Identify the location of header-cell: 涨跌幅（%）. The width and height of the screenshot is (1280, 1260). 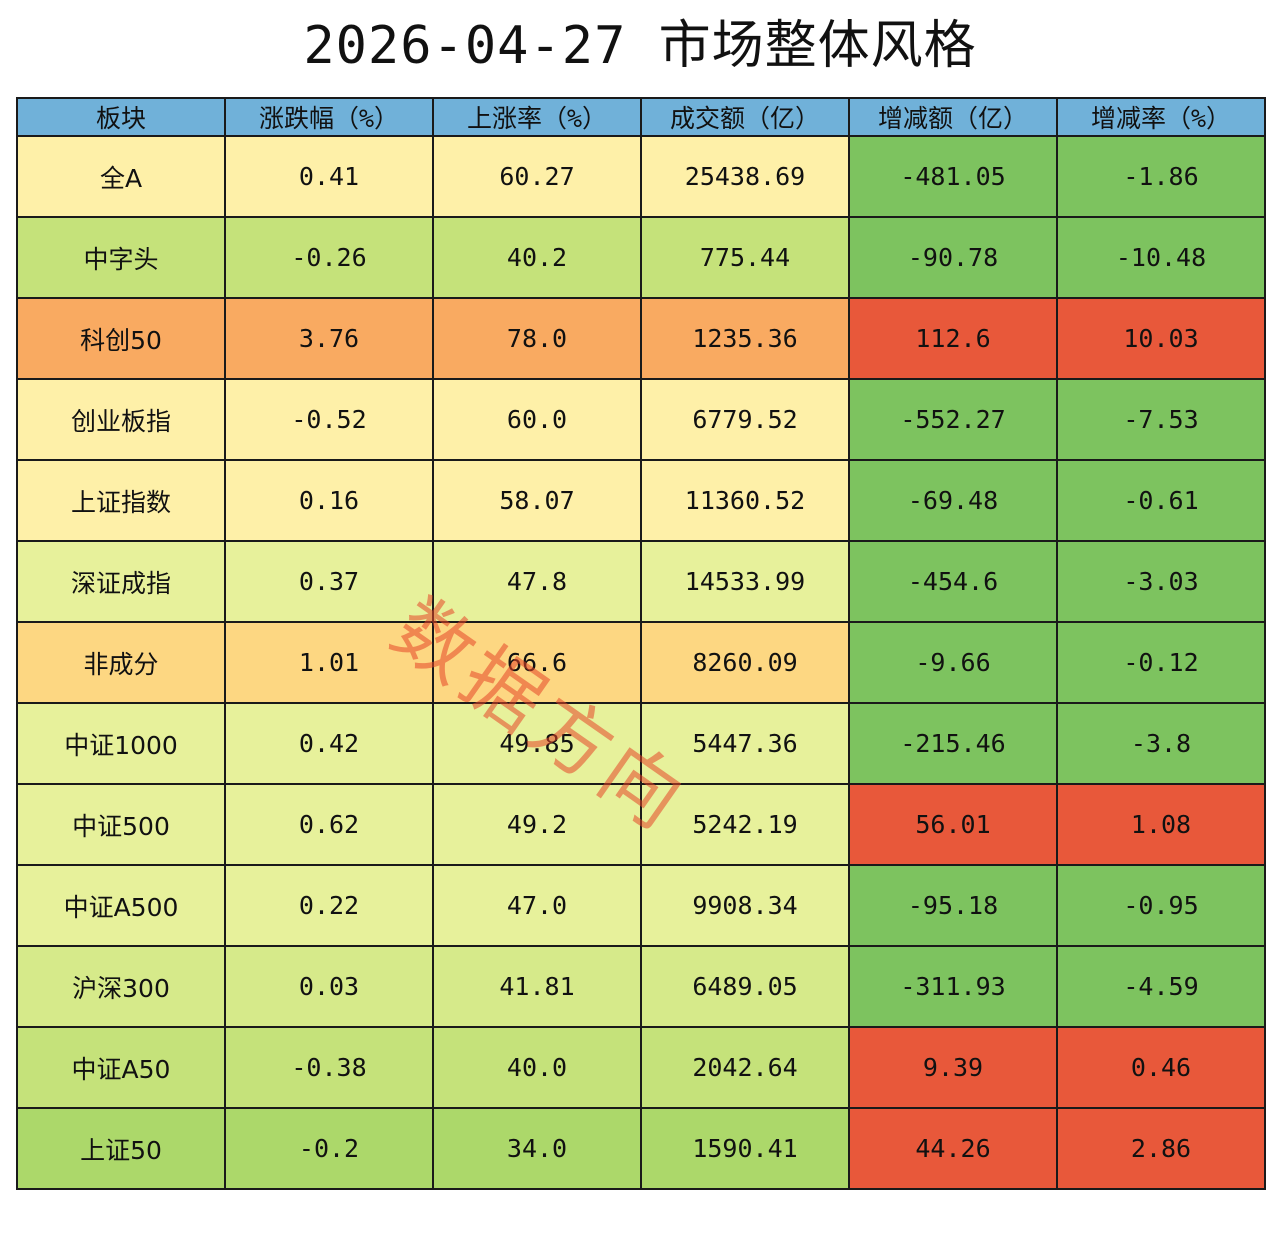
(329, 117).